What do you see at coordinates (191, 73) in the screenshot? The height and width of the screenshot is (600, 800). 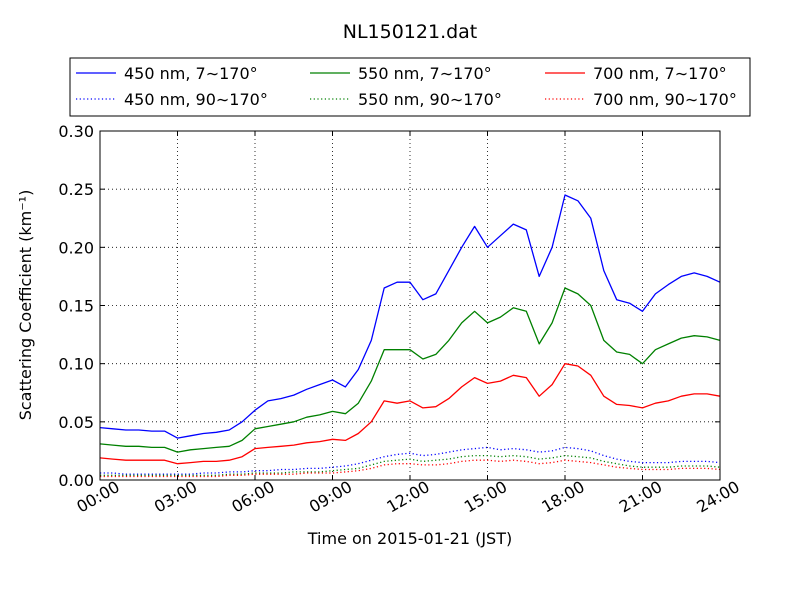 I see `legend-label: 450 nm, 7∼170°` at bounding box center [191, 73].